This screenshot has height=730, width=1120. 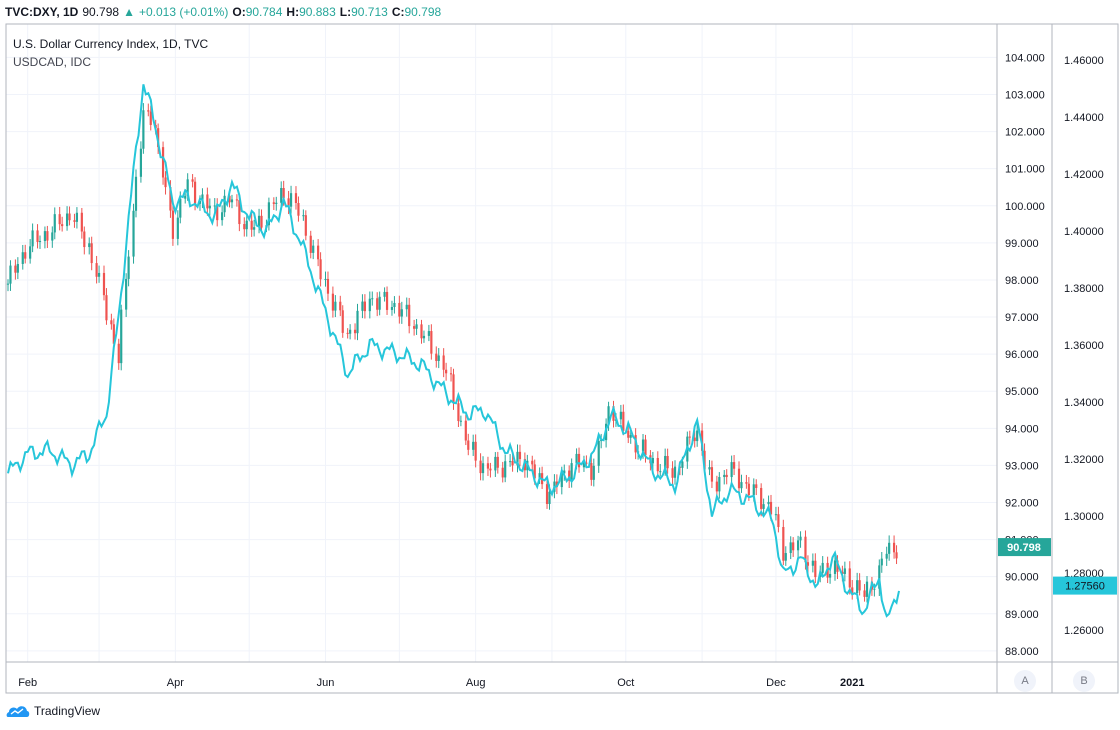 What do you see at coordinates (111, 44) in the screenshot?
I see `legend-main-series: U.S. Dollar Currency Index, 1D, TVC` at bounding box center [111, 44].